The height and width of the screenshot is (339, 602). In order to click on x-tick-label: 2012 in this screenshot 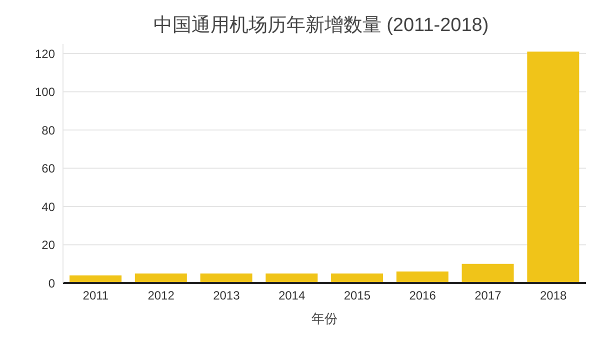, I will do `click(161, 295)`.